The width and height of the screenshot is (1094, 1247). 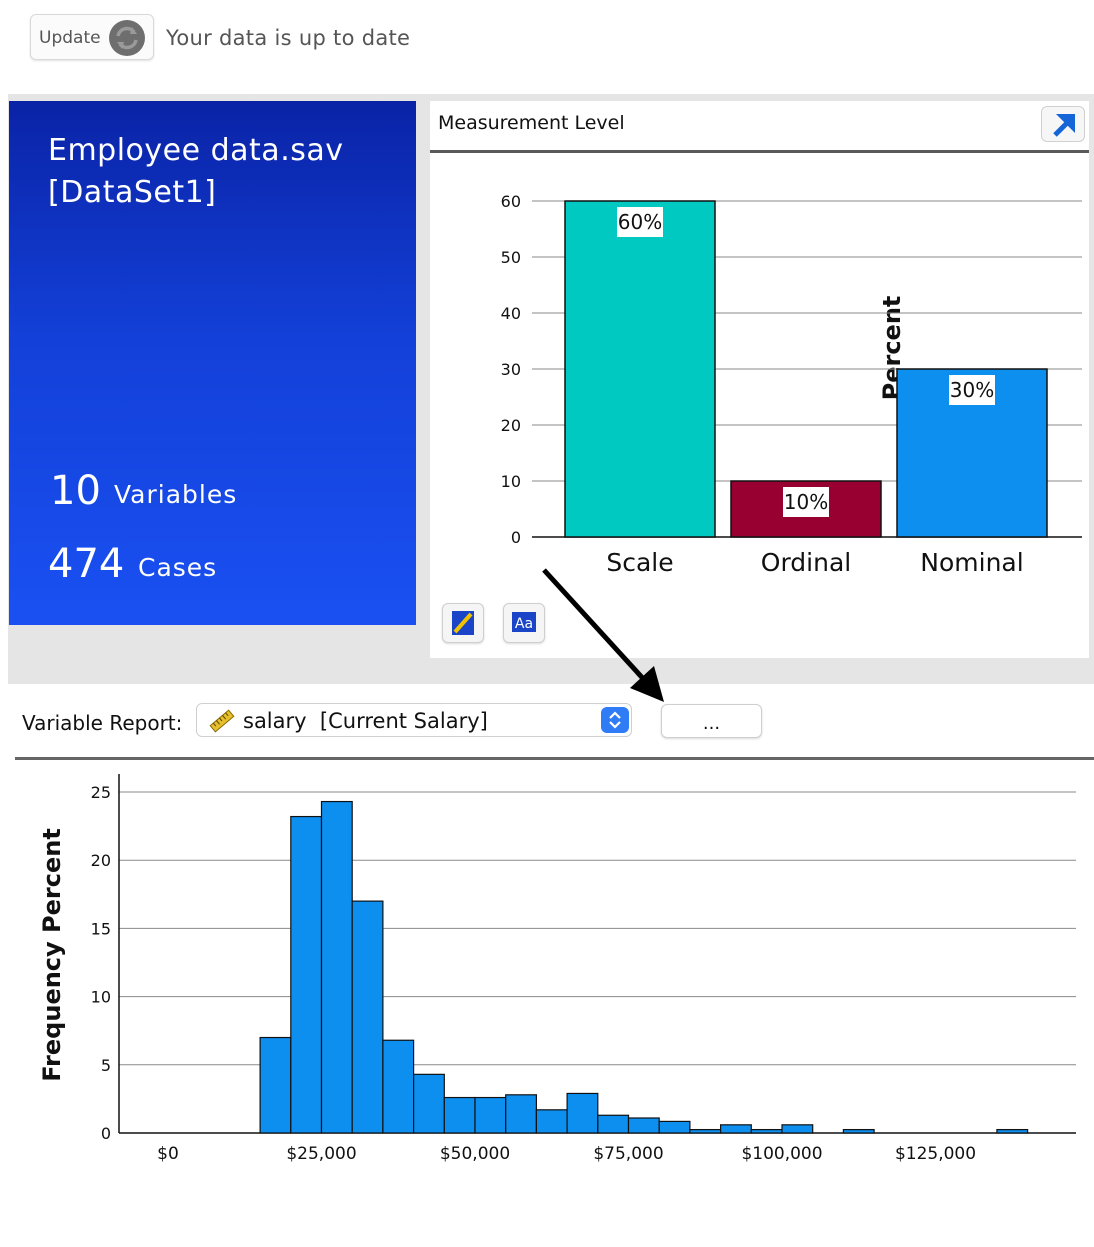 I want to click on file-name: Employee data.sav, so click(x=196, y=150).